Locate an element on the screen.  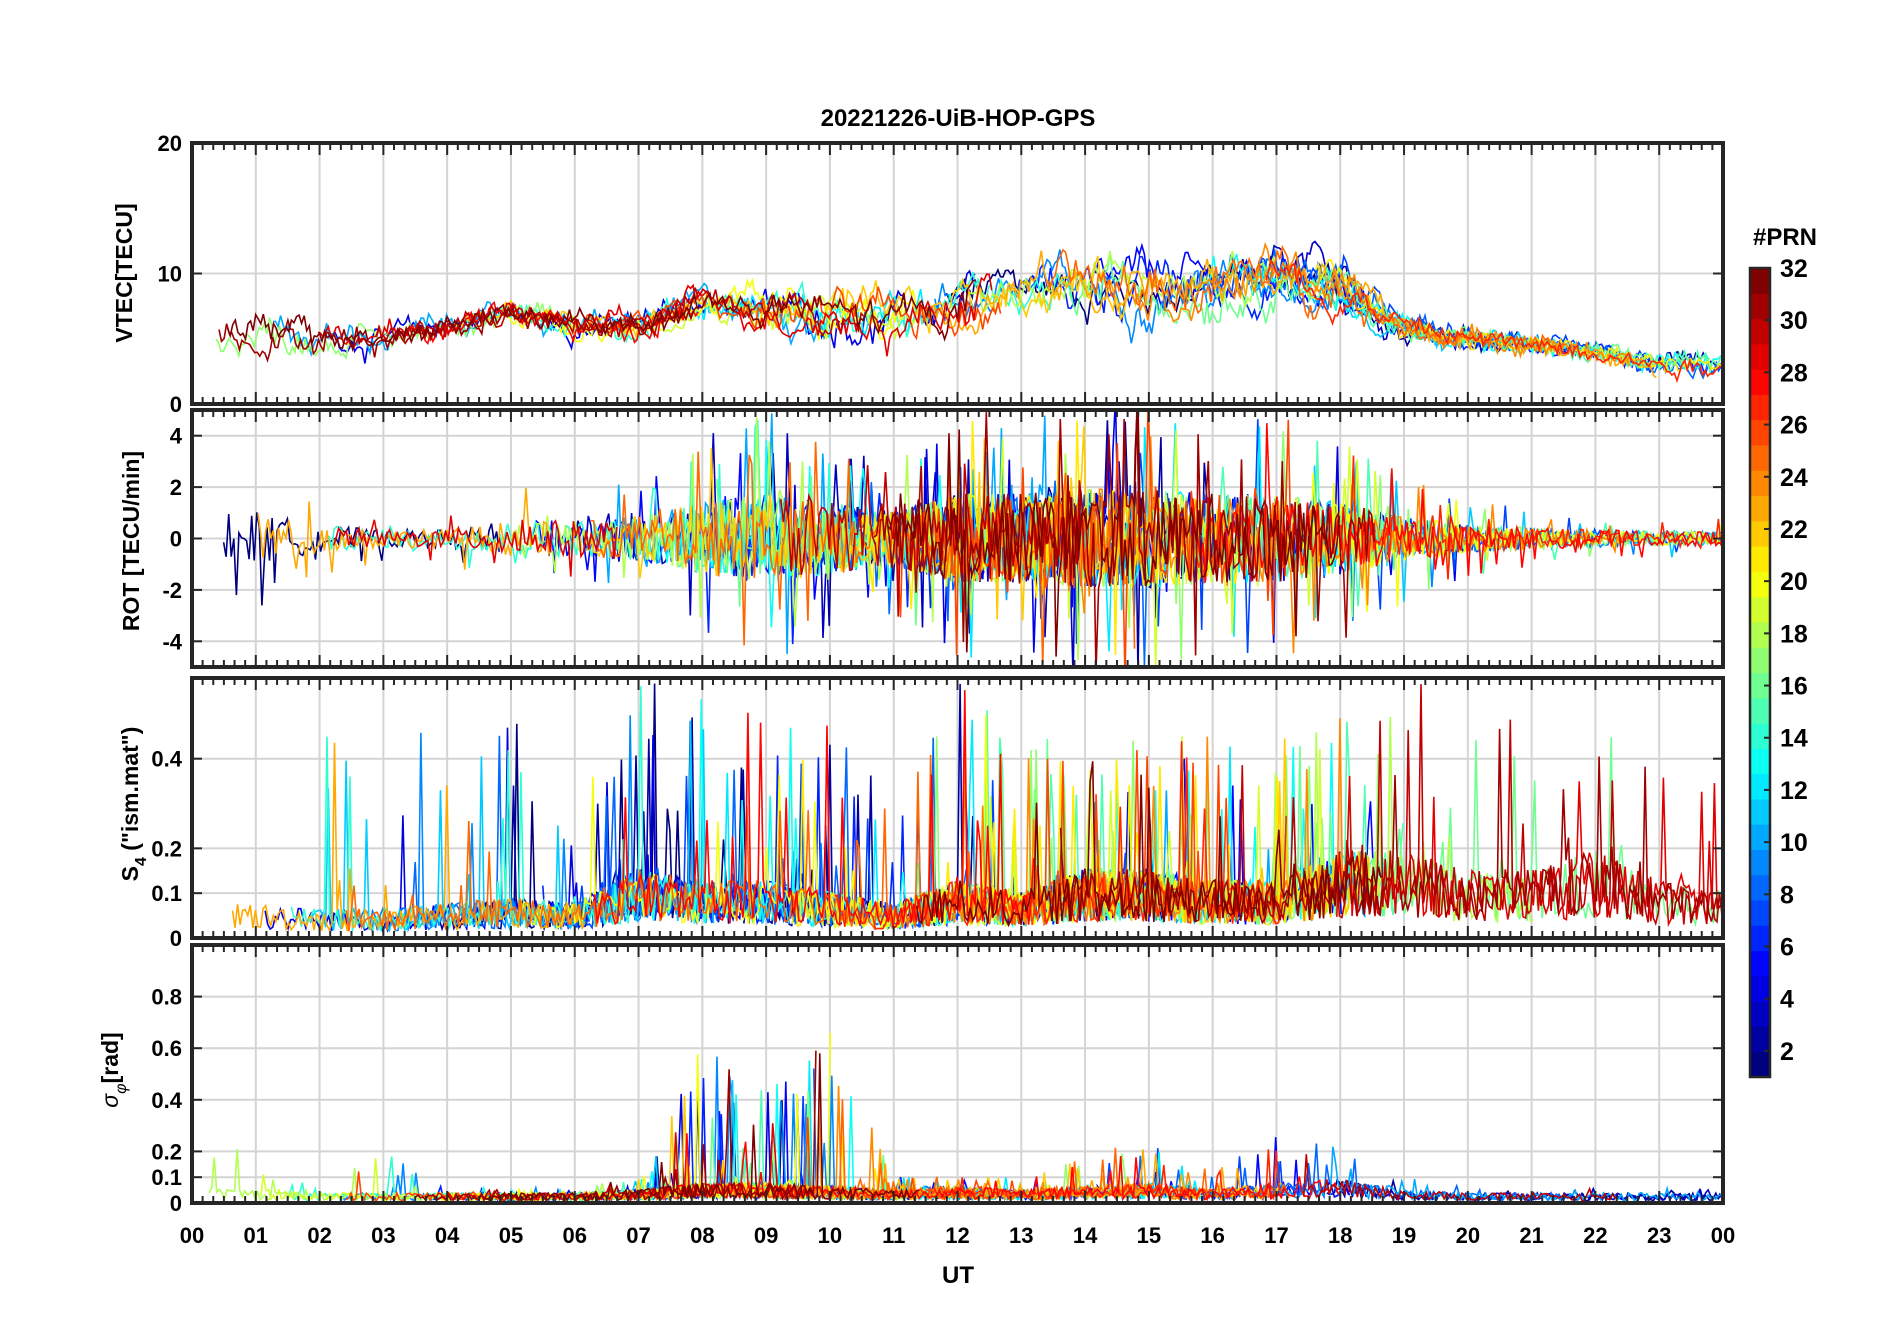
colorbar-tick-label: 32 is located at coordinates (1794, 269).